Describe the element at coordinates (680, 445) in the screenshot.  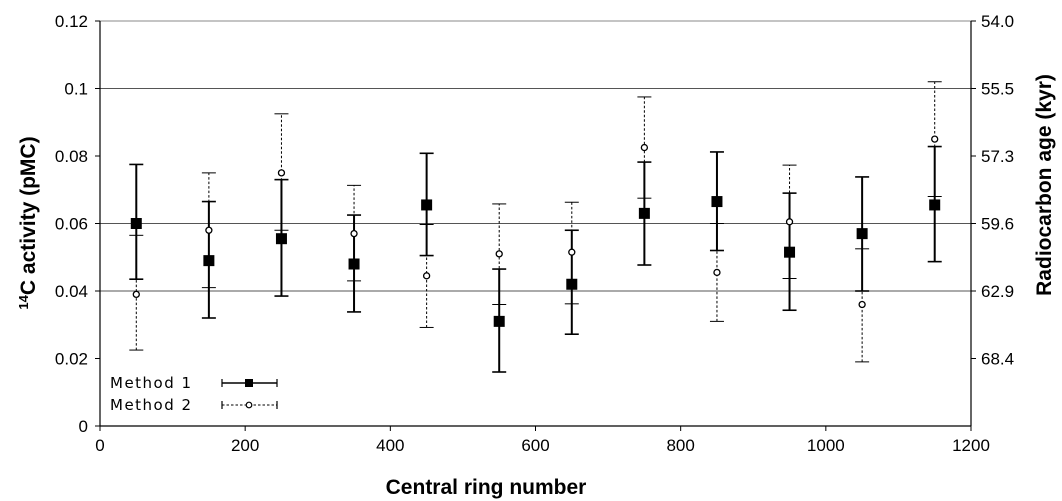
I see `x-tick-label: 800` at that location.